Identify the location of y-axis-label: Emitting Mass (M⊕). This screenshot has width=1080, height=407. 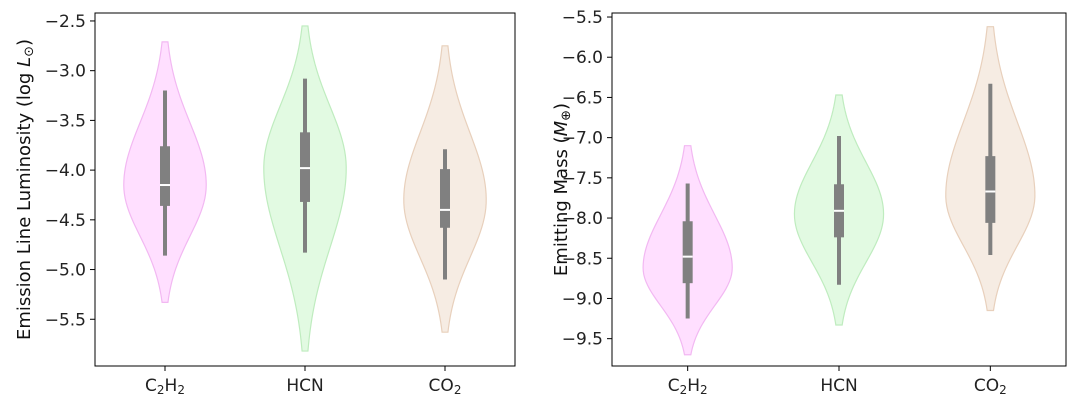
(562, 189).